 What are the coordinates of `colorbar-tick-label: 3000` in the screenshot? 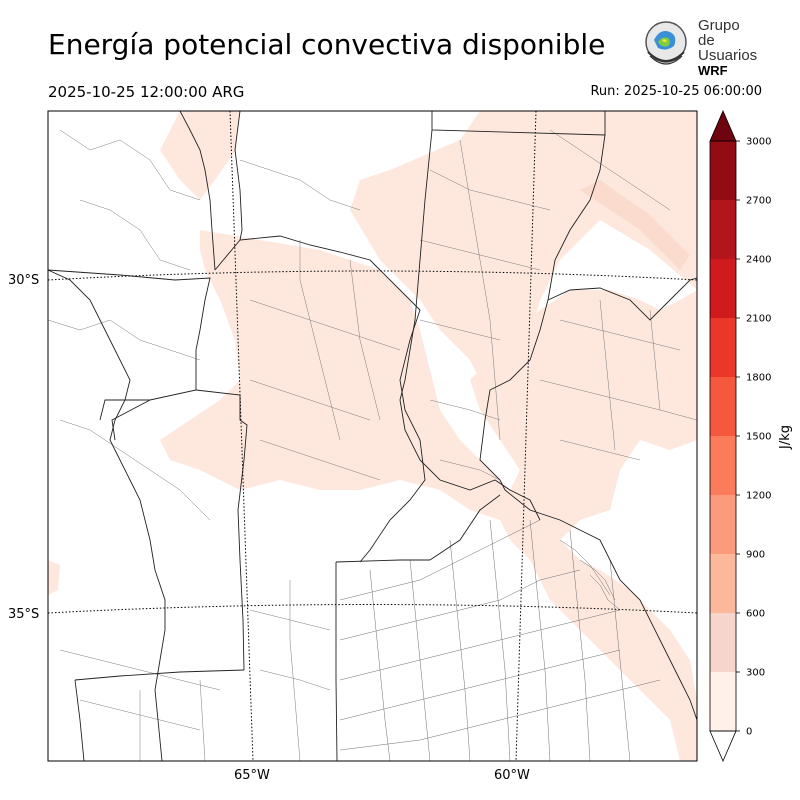 It's located at (758, 142).